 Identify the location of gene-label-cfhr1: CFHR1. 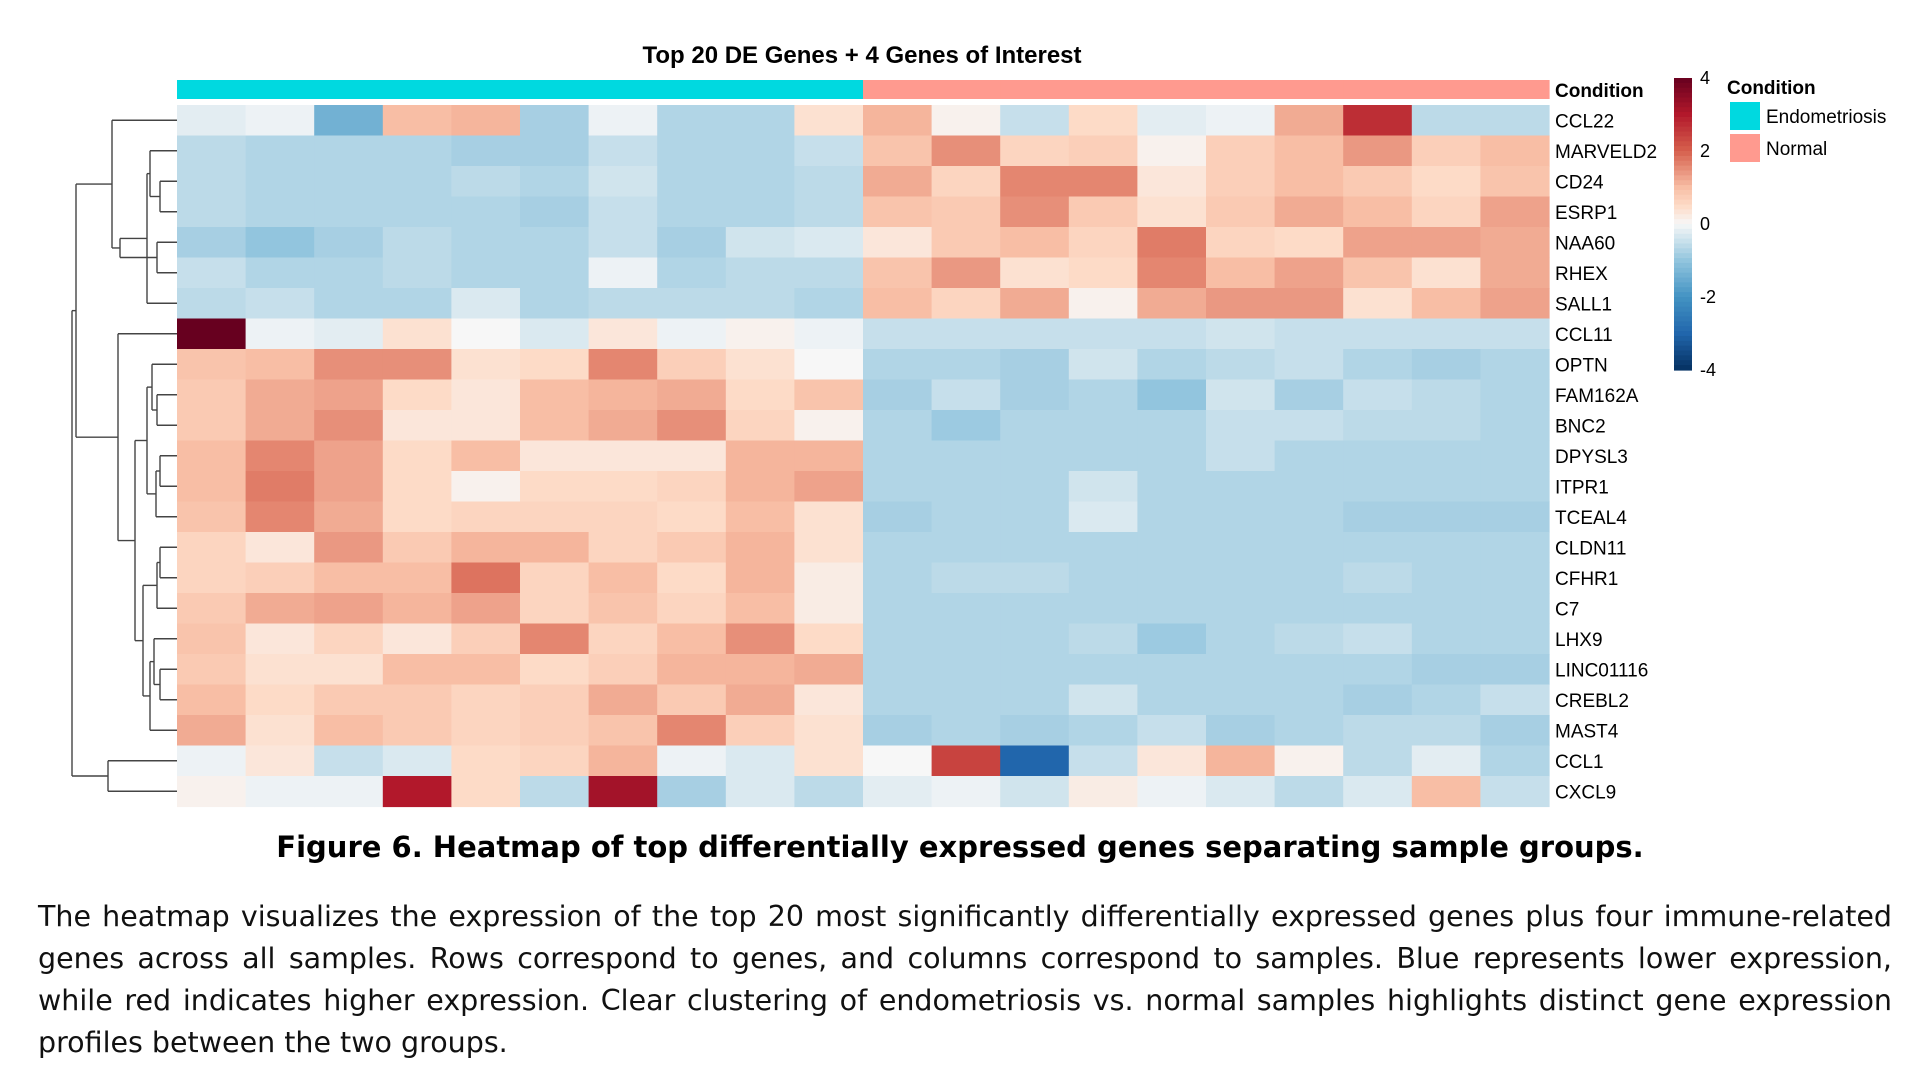
(1586, 579).